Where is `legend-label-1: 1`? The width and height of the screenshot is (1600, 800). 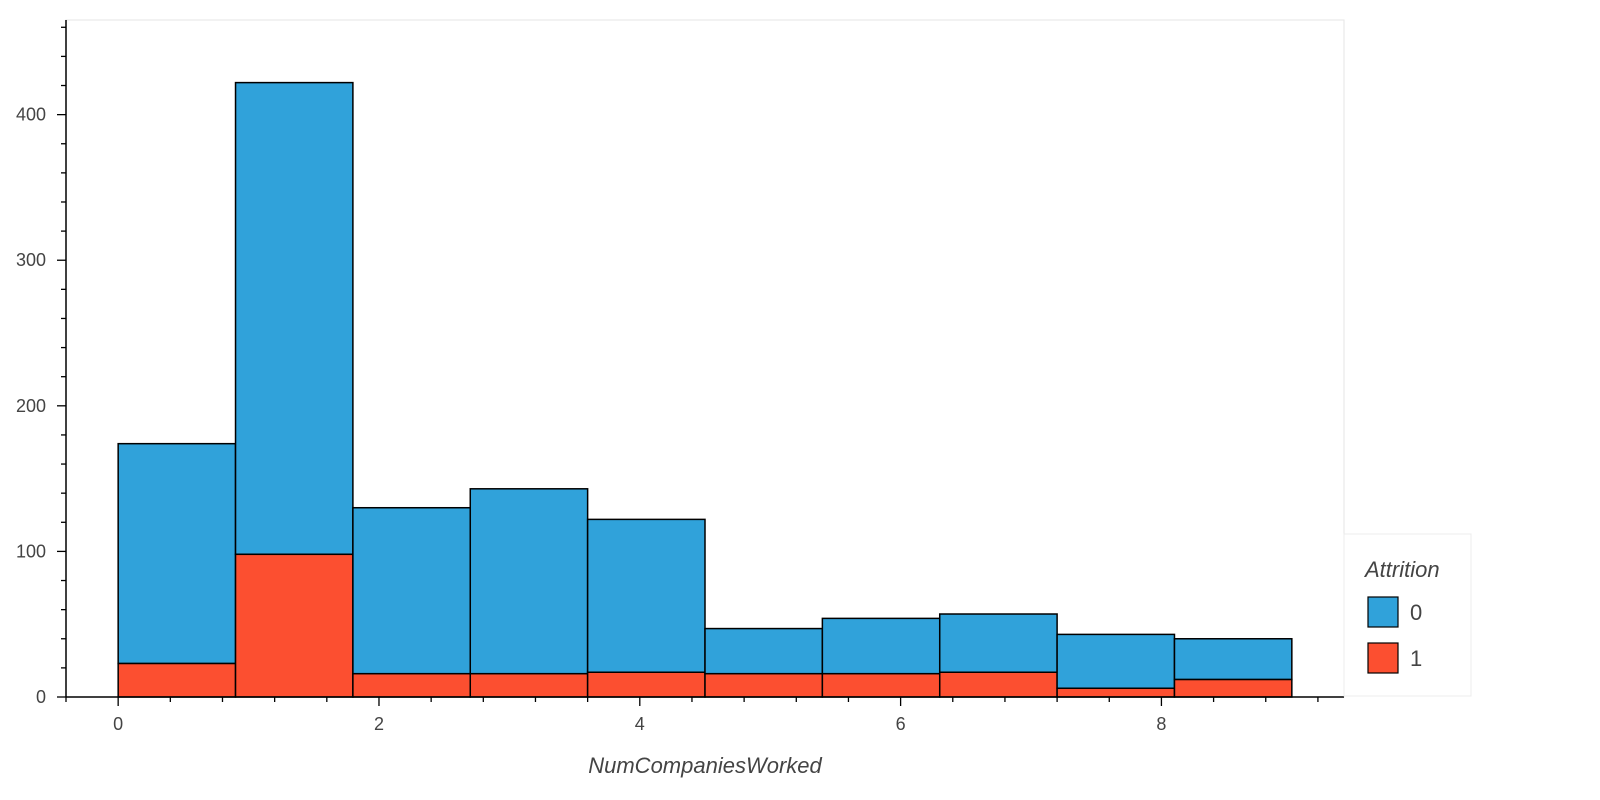 legend-label-1: 1 is located at coordinates (1416, 658).